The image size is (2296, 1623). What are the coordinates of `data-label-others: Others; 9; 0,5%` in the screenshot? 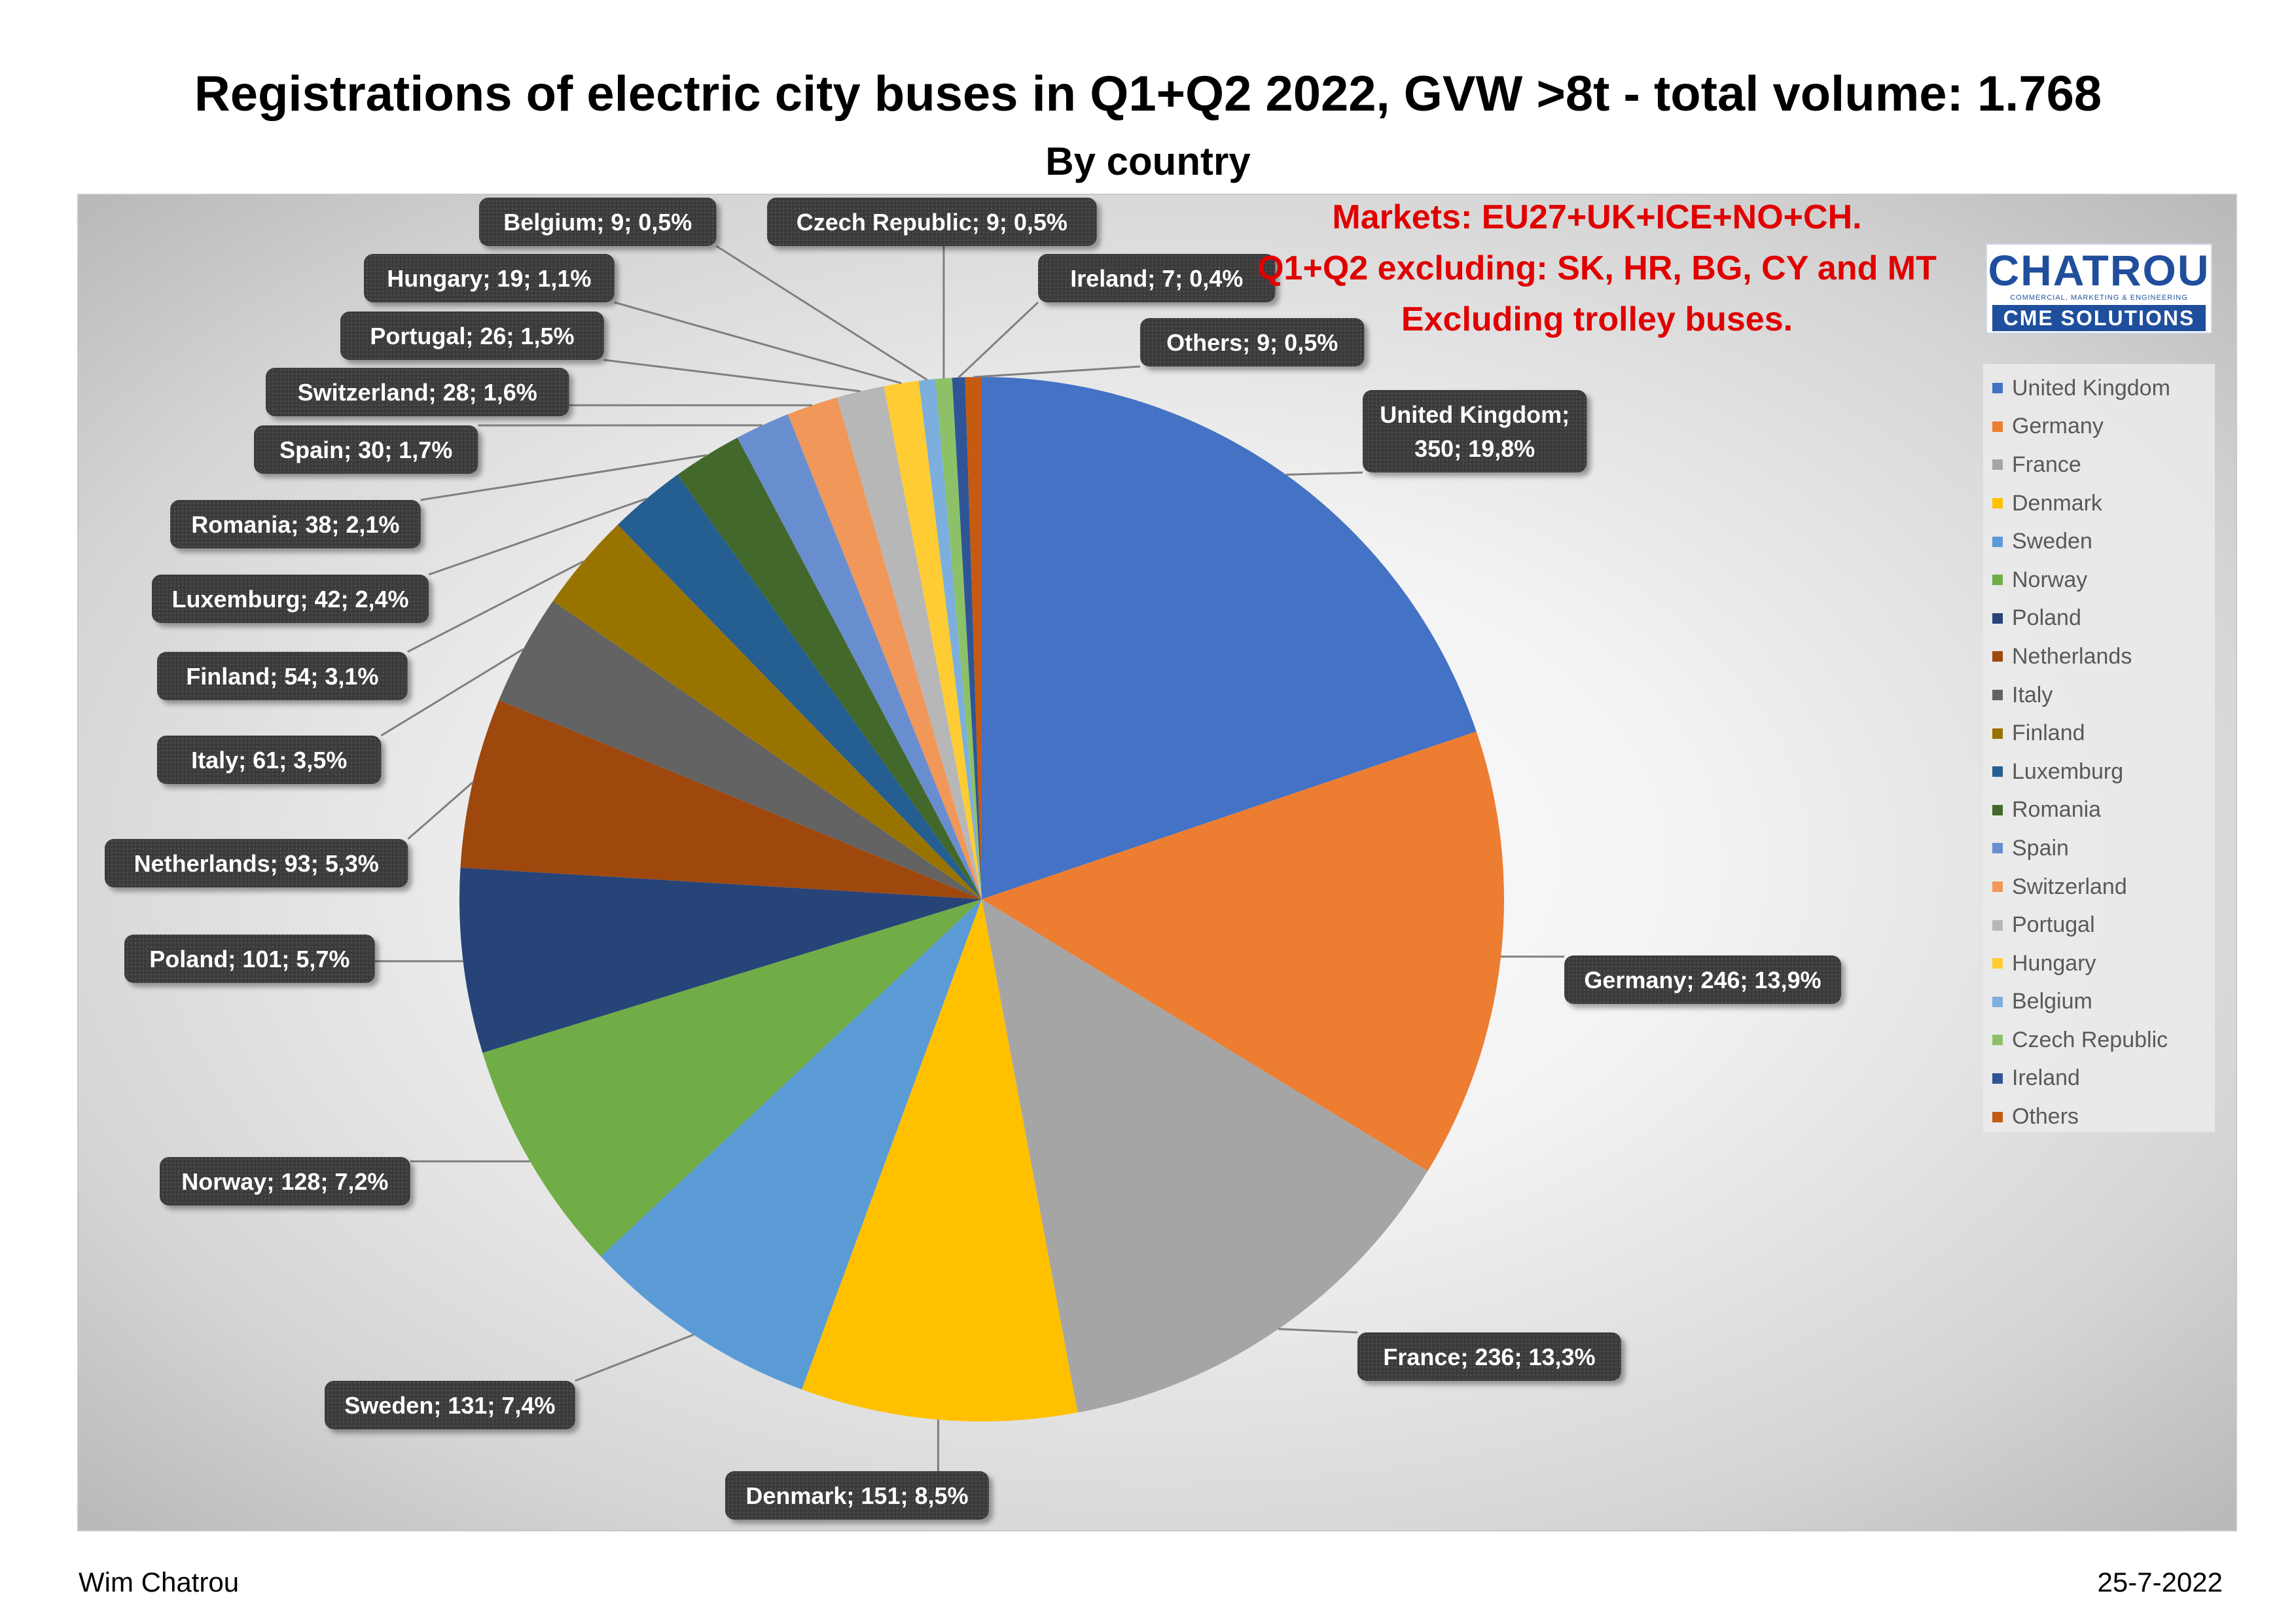 It's located at (1252, 342).